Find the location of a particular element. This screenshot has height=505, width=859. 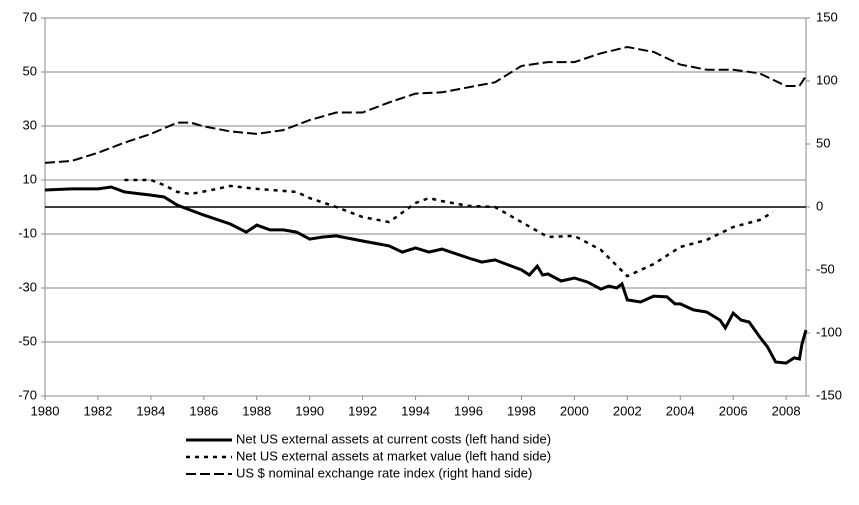

x-tick-label: 1984 is located at coordinates (150, 410).